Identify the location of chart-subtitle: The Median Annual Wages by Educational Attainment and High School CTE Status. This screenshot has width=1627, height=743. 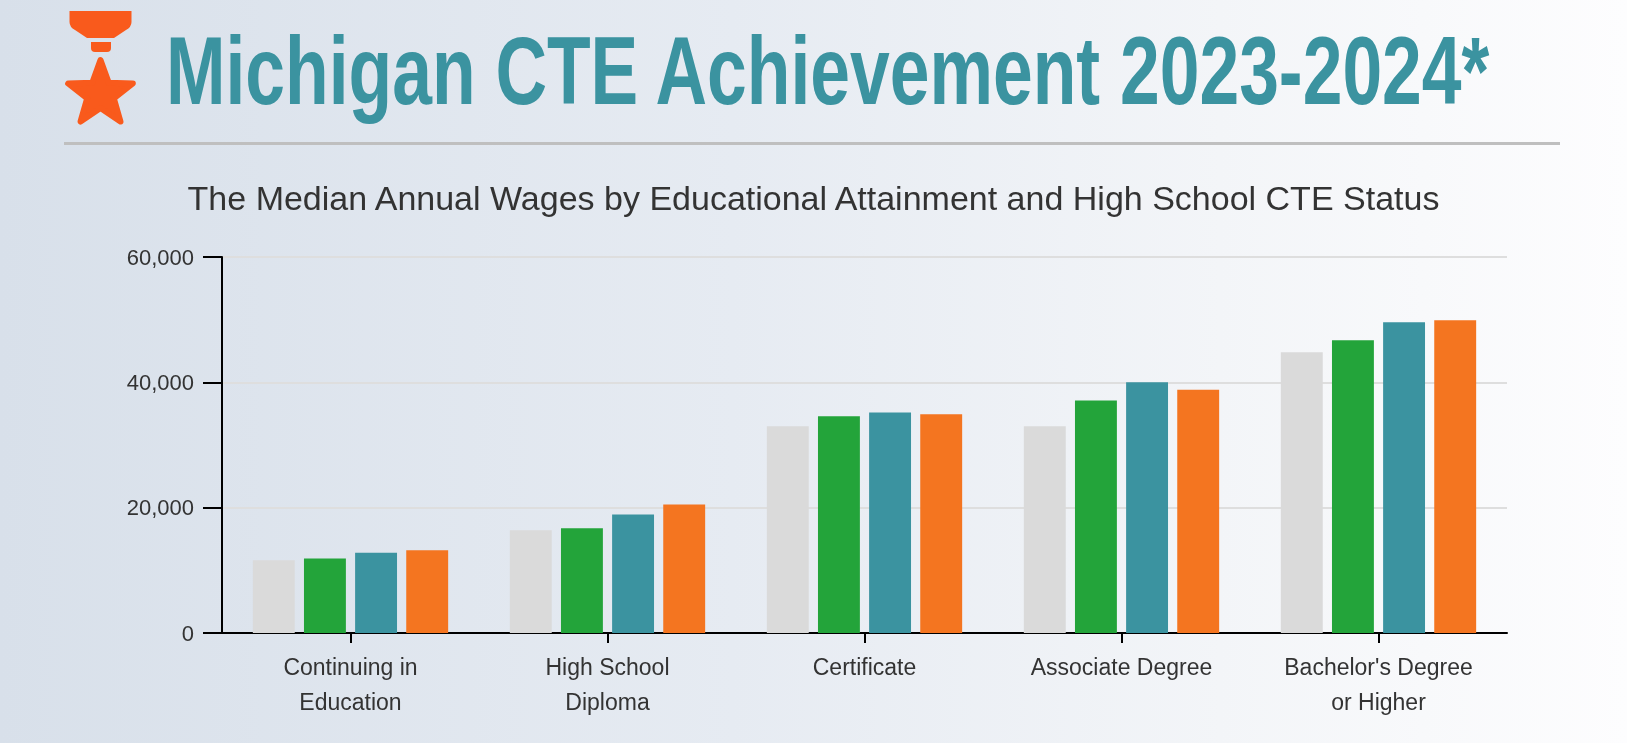
(813, 198).